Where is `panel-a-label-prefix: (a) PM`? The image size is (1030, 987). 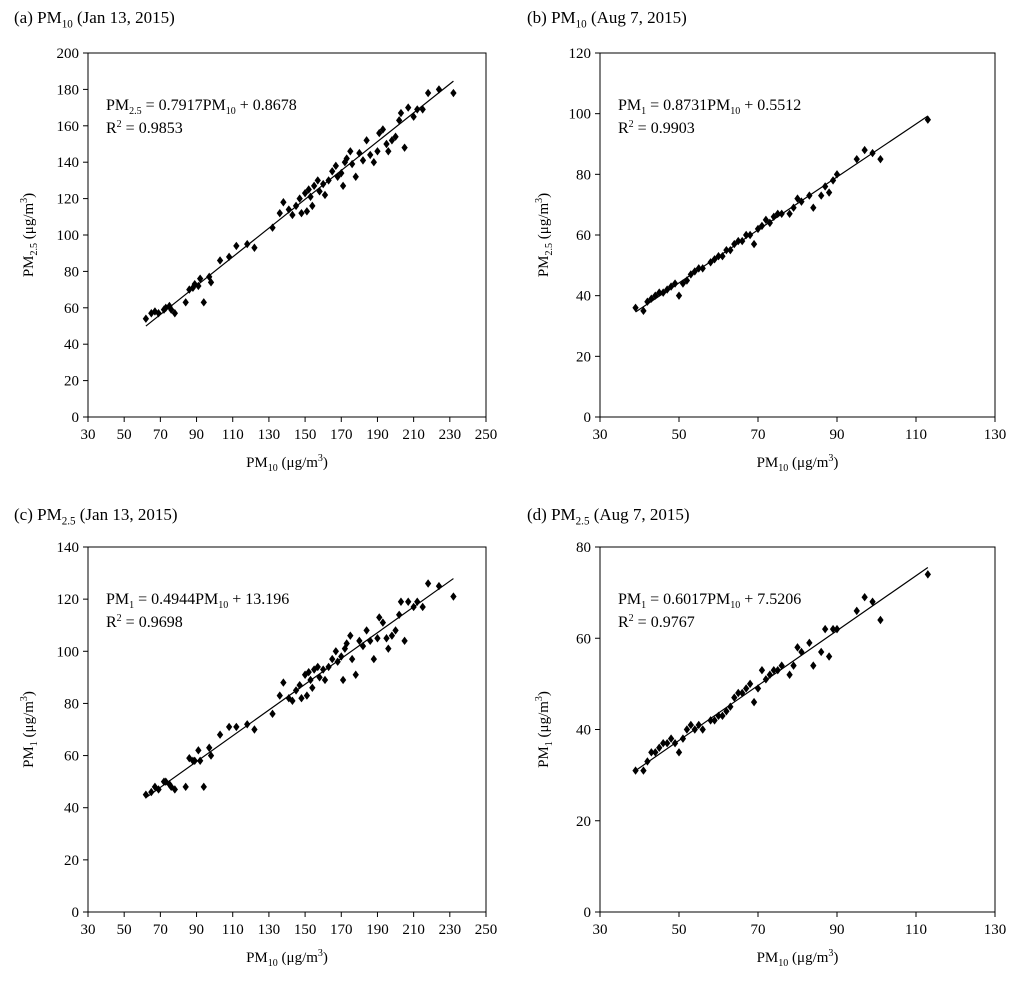
panel-a-label-prefix: (a) PM is located at coordinates (38, 17).